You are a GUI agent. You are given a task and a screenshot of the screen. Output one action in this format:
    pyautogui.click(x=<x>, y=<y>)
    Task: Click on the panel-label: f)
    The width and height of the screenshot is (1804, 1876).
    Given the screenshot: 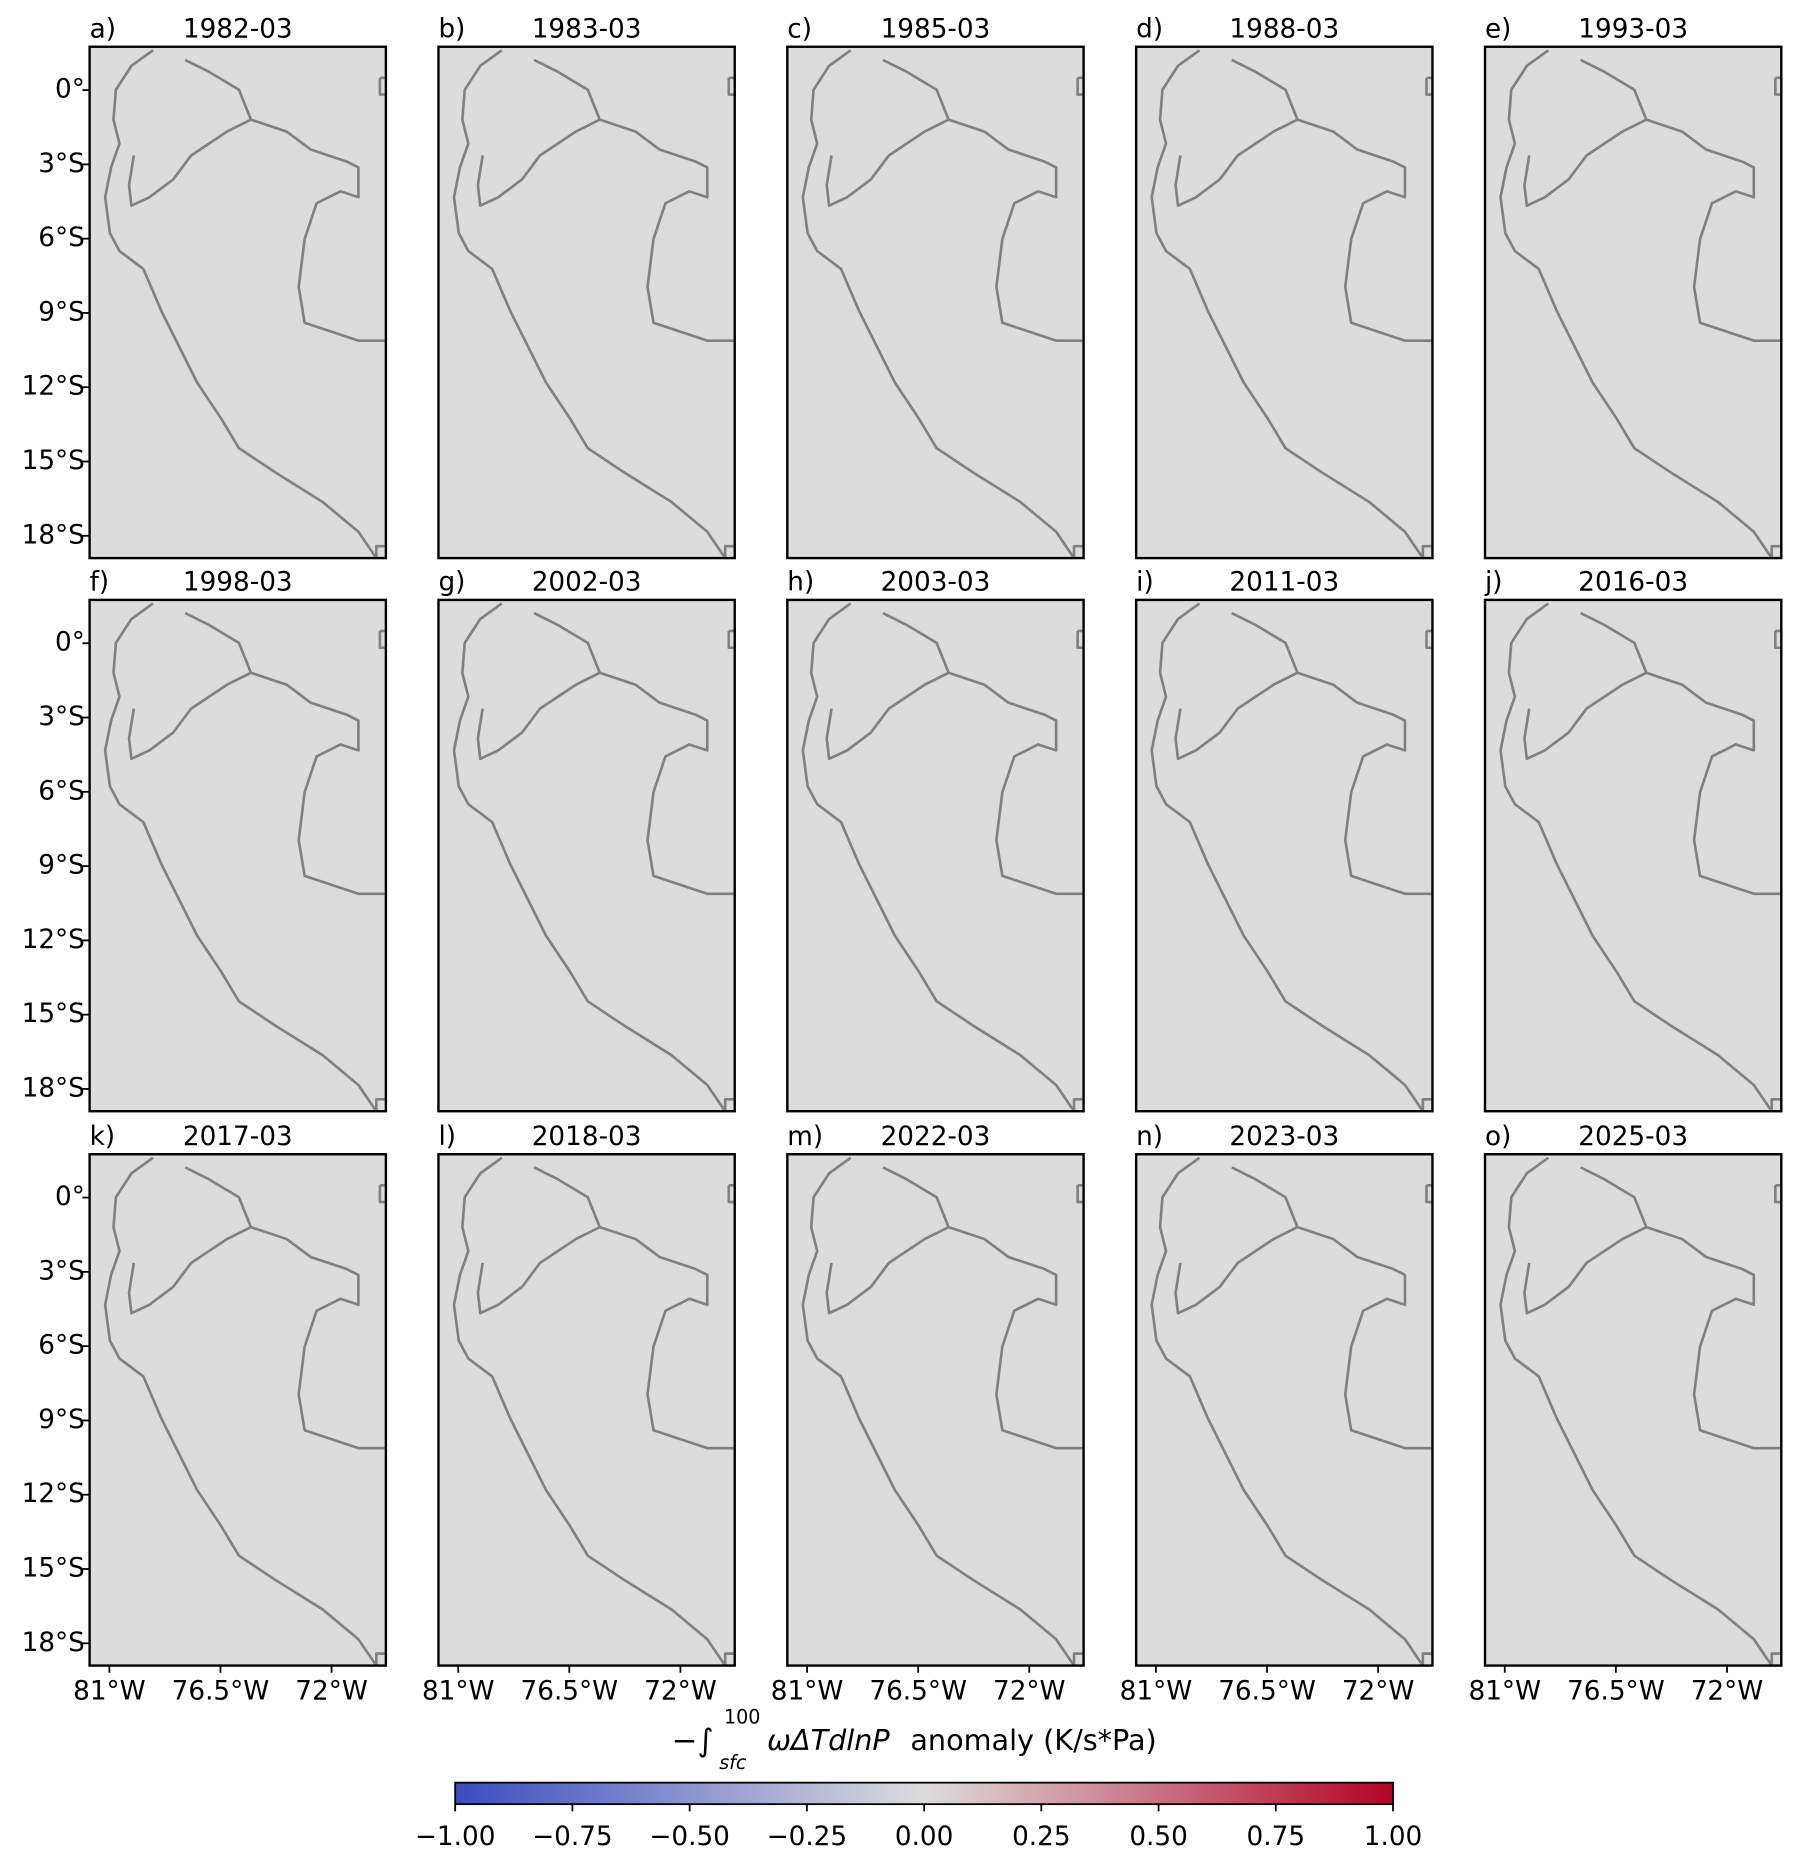 What is the action you would take?
    pyautogui.click(x=100, y=583)
    